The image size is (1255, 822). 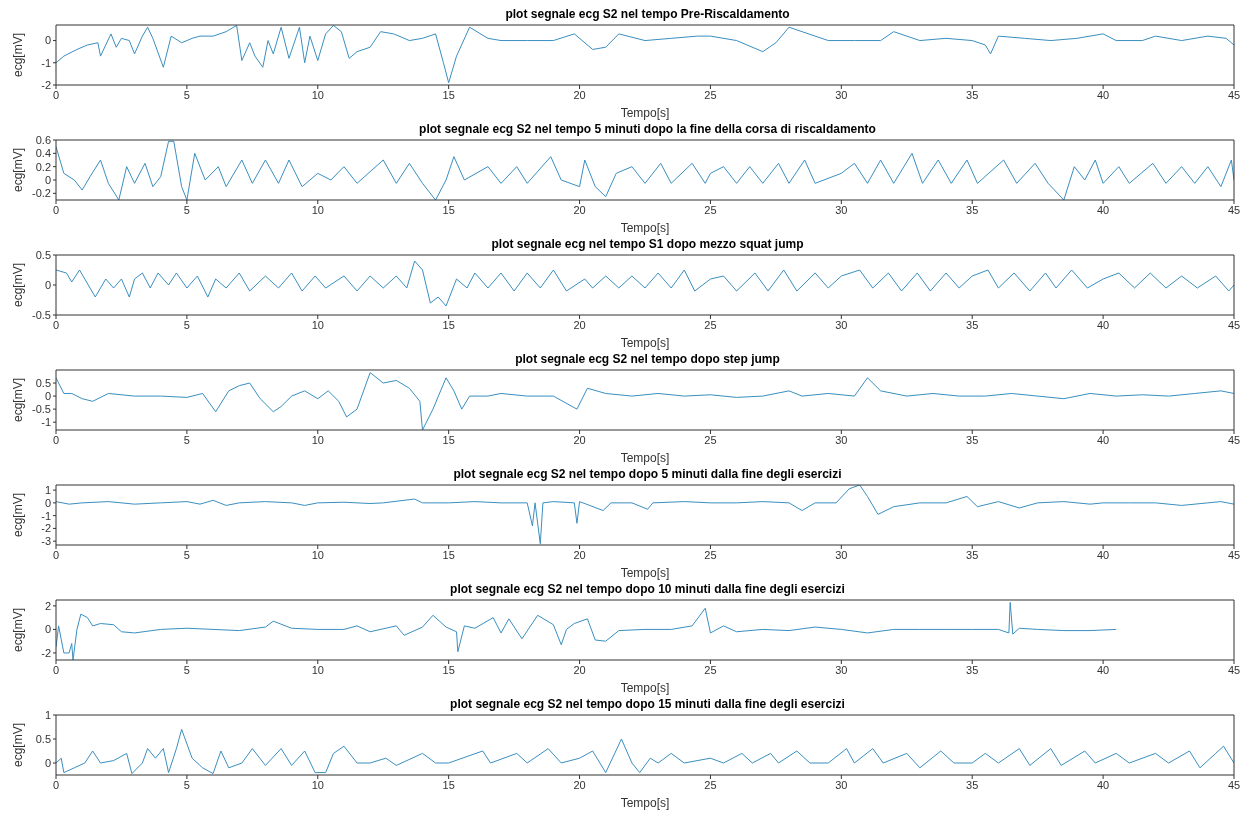 What do you see at coordinates (647, 704) in the screenshot?
I see `chart-title: plot segnale ecg S2 nel tempo dopo 15 minuti dalla fine degli esercizi` at bounding box center [647, 704].